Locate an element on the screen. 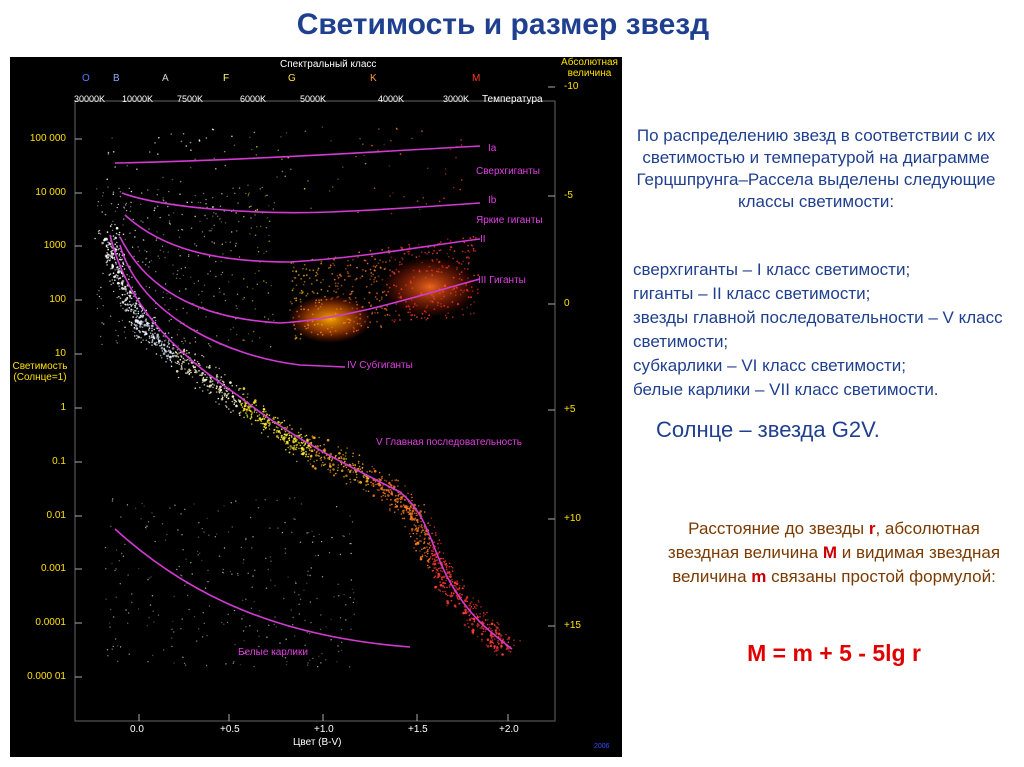 The height and width of the screenshot is (767, 1024). luminosity-tick: 0.001 is located at coordinates (53, 568).